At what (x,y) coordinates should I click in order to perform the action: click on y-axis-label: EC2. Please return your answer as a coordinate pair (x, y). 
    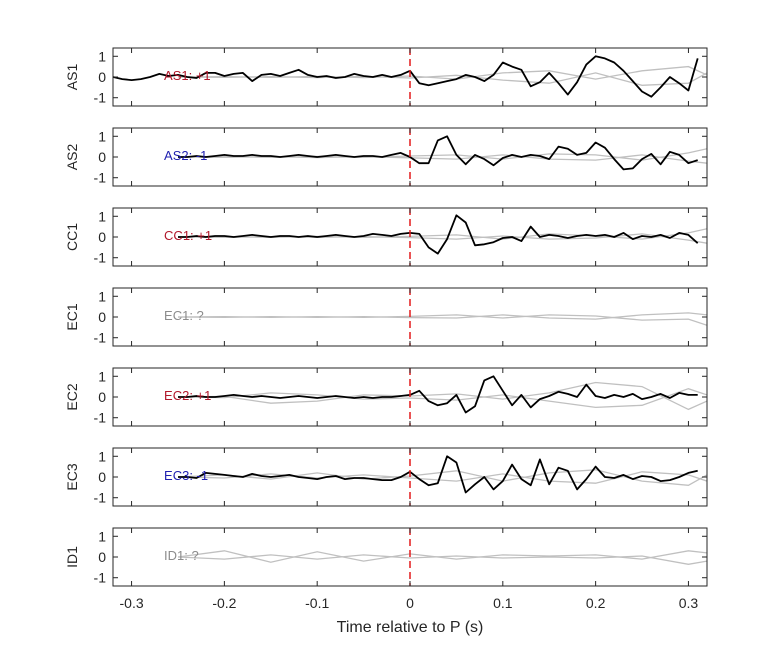
    Looking at the image, I should click on (72, 396).